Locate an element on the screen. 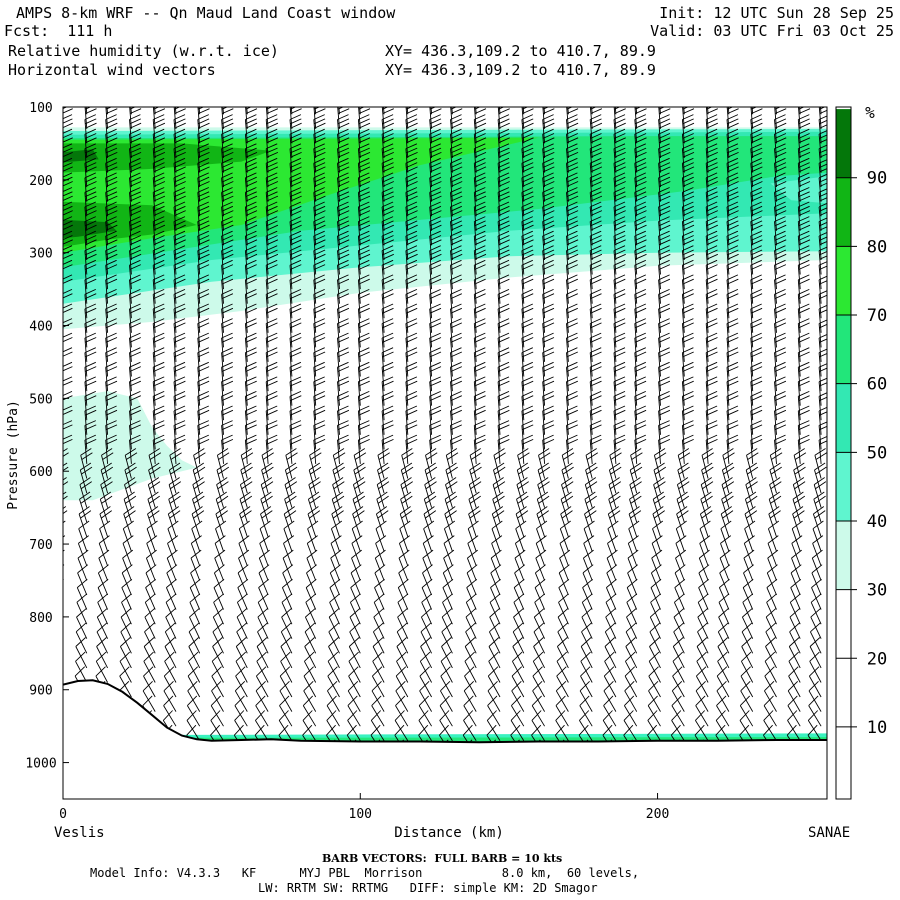 This screenshot has width=900, height=900. y-tick-label: 200 is located at coordinates (40, 181).